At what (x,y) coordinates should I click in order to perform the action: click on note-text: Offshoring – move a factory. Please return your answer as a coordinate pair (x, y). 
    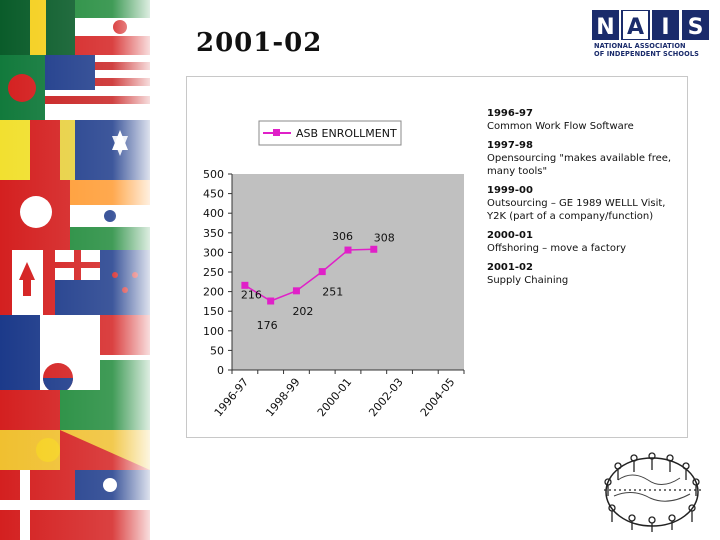
    Looking at the image, I should click on (556, 248).